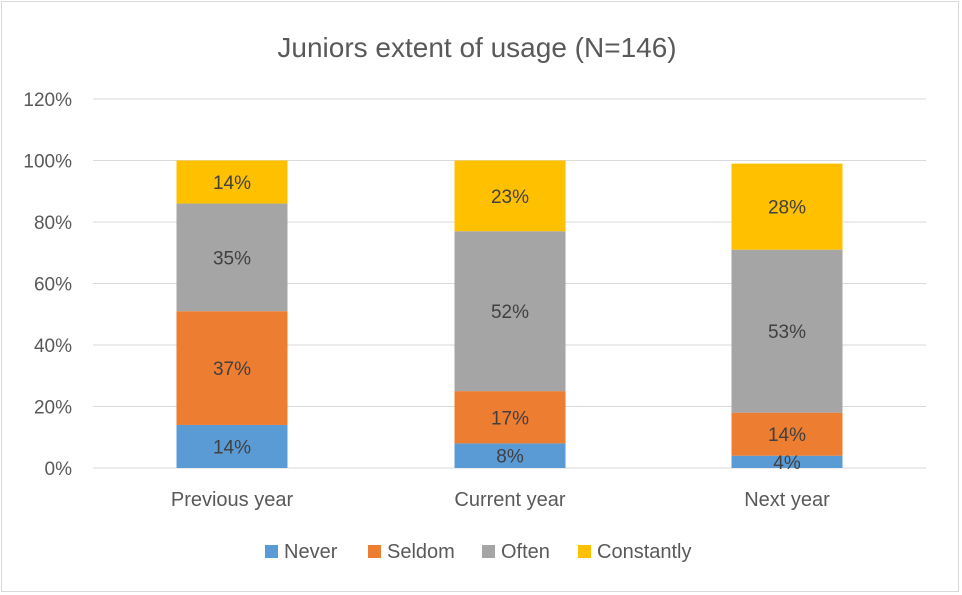  I want to click on legend-item-never: Never, so click(301, 552).